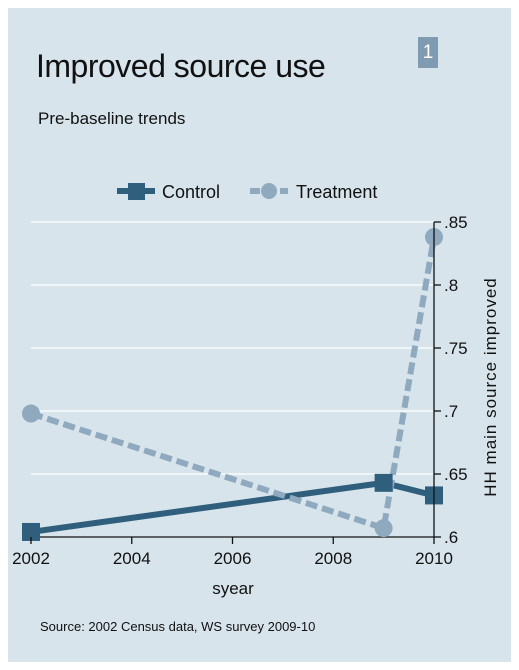 Image resolution: width=519 pixels, height=670 pixels. What do you see at coordinates (451, 411) in the screenshot?
I see `y-tick-label: .7` at bounding box center [451, 411].